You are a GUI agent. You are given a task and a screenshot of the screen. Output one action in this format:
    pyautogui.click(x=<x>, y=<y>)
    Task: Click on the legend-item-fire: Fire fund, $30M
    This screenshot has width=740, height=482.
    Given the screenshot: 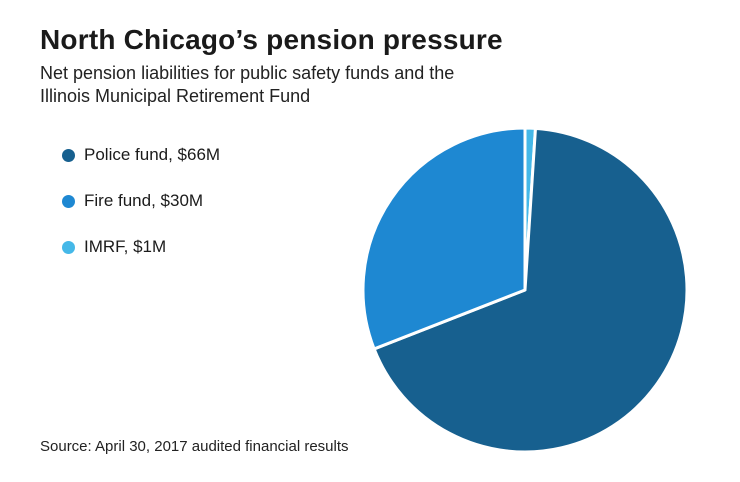 What is the action you would take?
    pyautogui.click(x=141, y=201)
    